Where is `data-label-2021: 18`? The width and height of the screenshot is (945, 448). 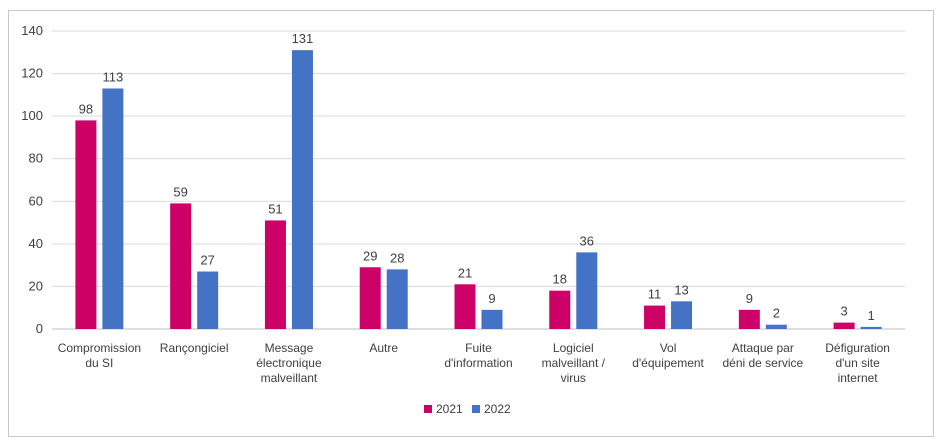 data-label-2021: 18 is located at coordinates (560, 279).